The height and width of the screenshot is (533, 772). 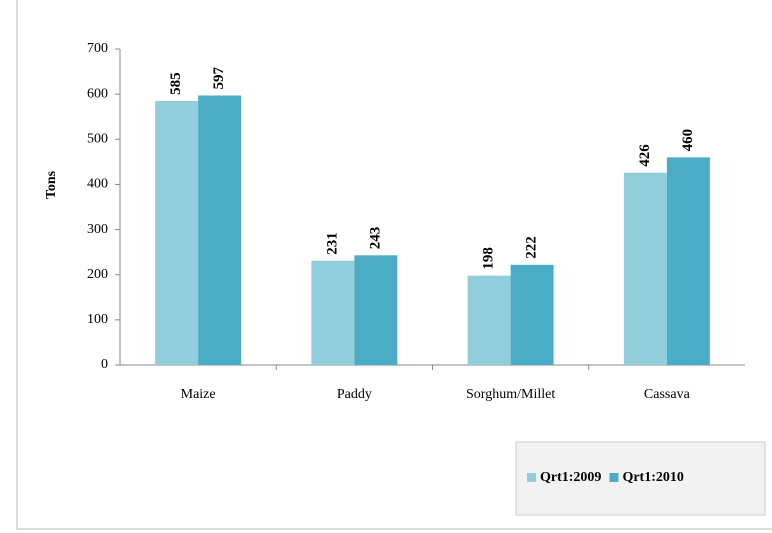 What do you see at coordinates (97, 274) in the screenshot?
I see `y-tick-label: 200` at bounding box center [97, 274].